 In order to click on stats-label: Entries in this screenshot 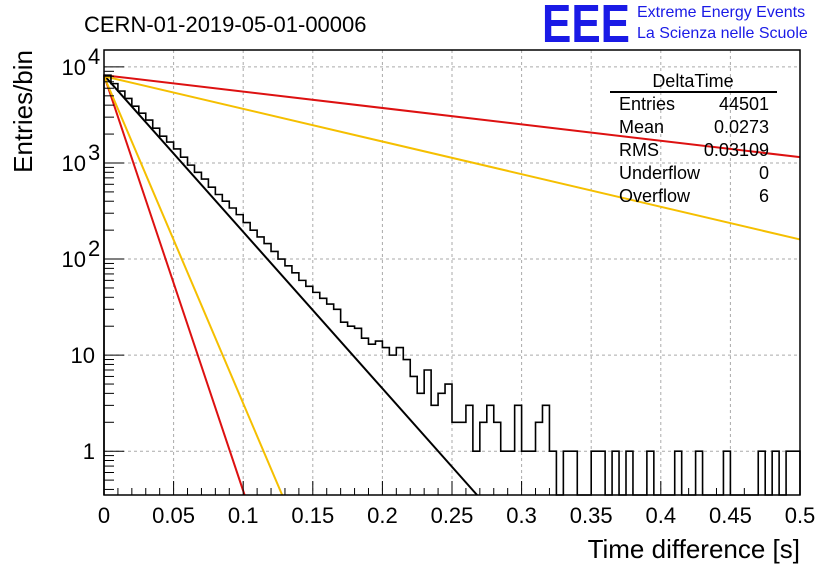, I will do `click(647, 104)`.